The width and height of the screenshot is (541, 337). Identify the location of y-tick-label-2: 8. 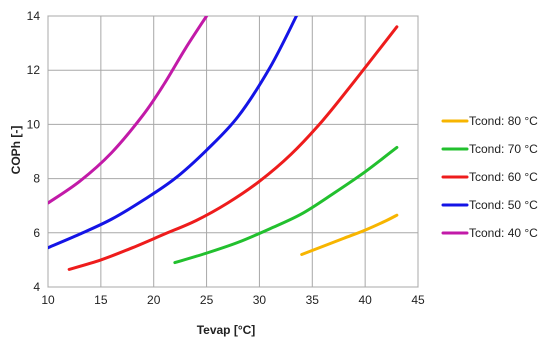
(36, 179).